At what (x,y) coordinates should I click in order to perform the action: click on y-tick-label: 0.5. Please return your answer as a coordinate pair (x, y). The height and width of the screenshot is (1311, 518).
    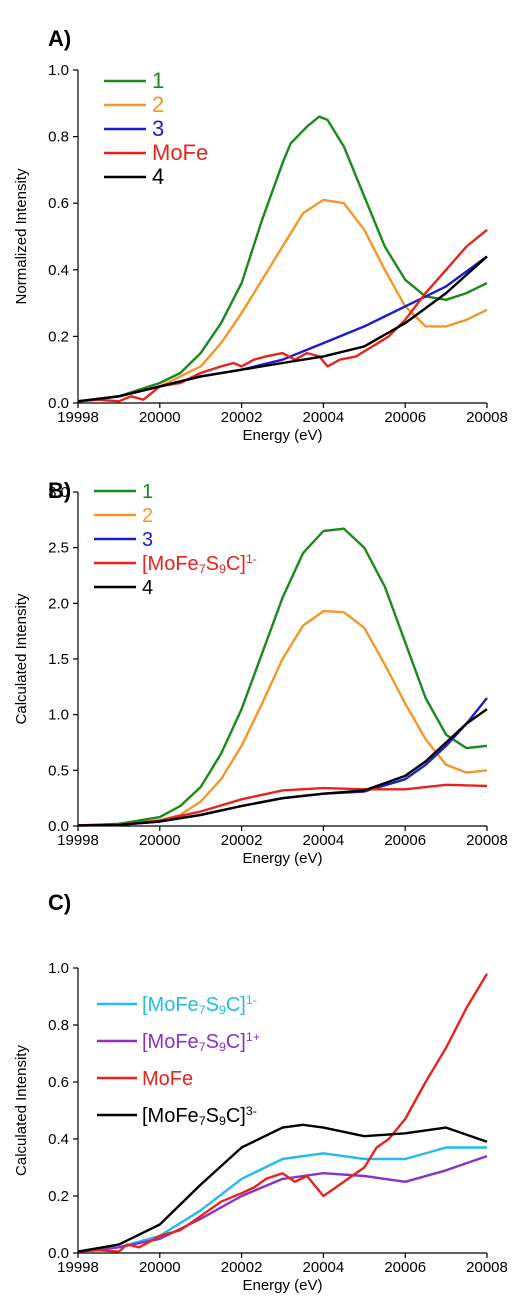
    Looking at the image, I should click on (58, 770).